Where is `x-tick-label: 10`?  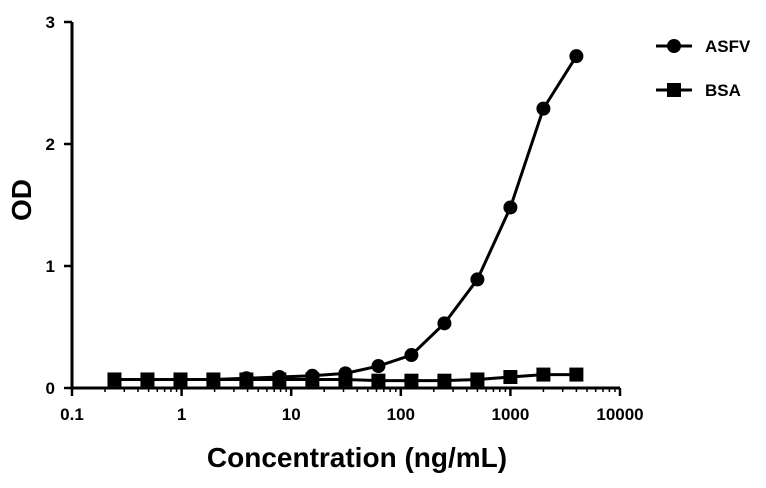 x-tick-label: 10 is located at coordinates (291, 414).